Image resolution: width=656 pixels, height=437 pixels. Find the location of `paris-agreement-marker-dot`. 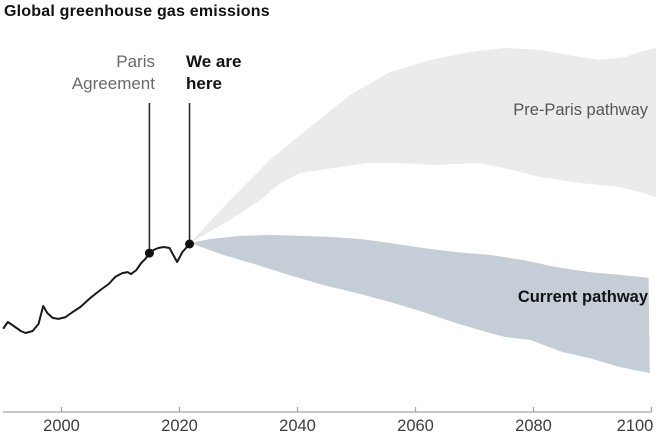

paris-agreement-marker-dot is located at coordinates (149, 253).